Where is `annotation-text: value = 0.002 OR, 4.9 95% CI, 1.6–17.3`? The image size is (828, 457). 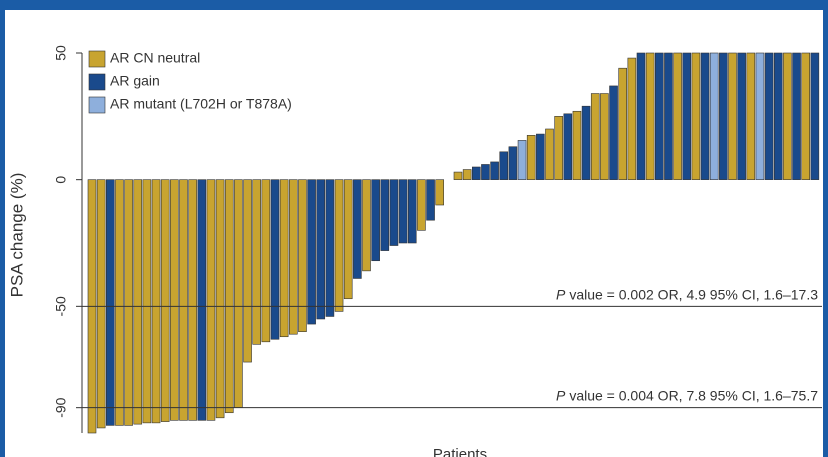
annotation-text: value = 0.002 OR, 4.9 95% CI, 1.6–17.3 is located at coordinates (693, 294).